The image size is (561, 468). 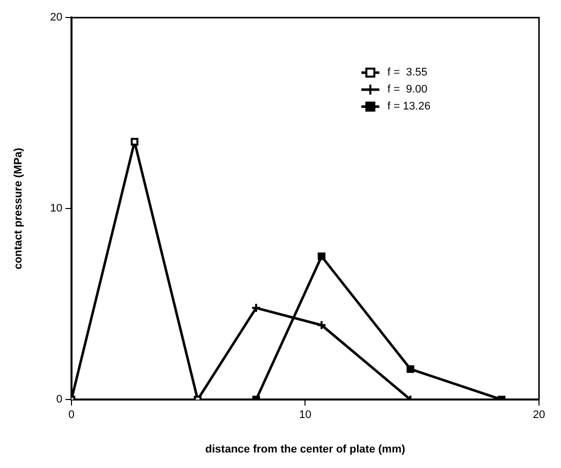 I want to click on x-tick-label: 0, so click(x=71, y=415).